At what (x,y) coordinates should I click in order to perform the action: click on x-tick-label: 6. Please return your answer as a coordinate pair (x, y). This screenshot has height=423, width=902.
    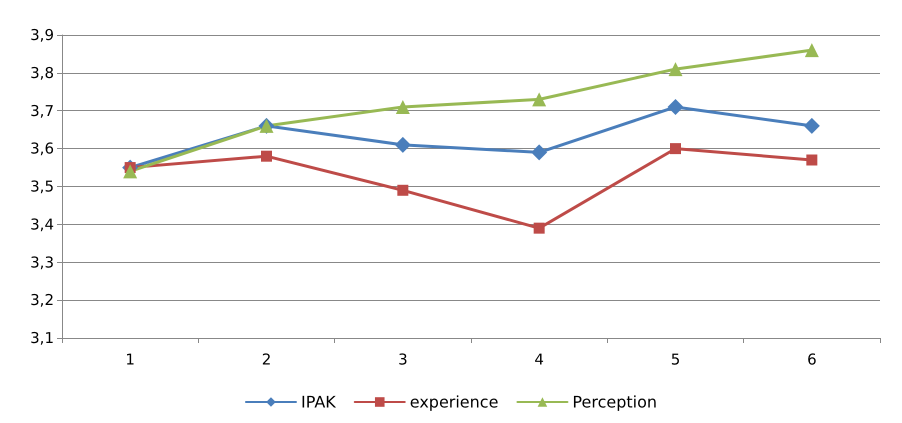
    Looking at the image, I should click on (812, 359).